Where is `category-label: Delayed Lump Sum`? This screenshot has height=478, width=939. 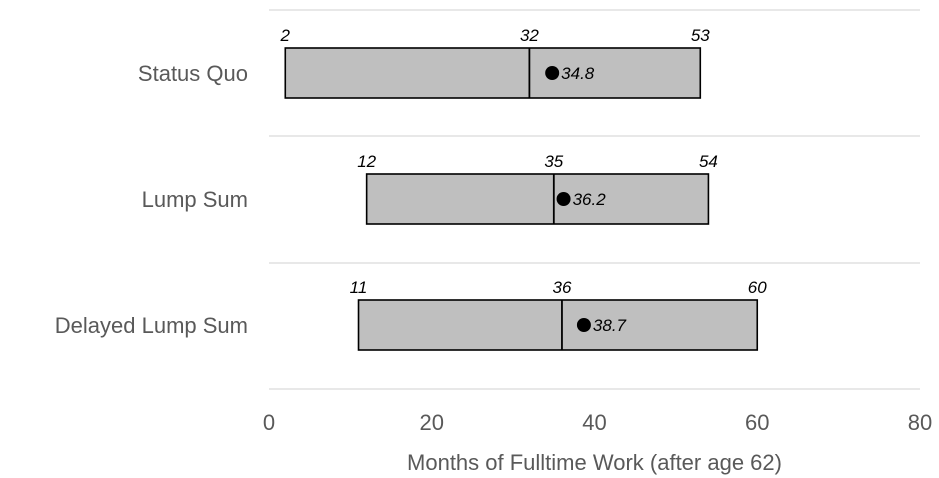 category-label: Delayed Lump Sum is located at coordinates (151, 325).